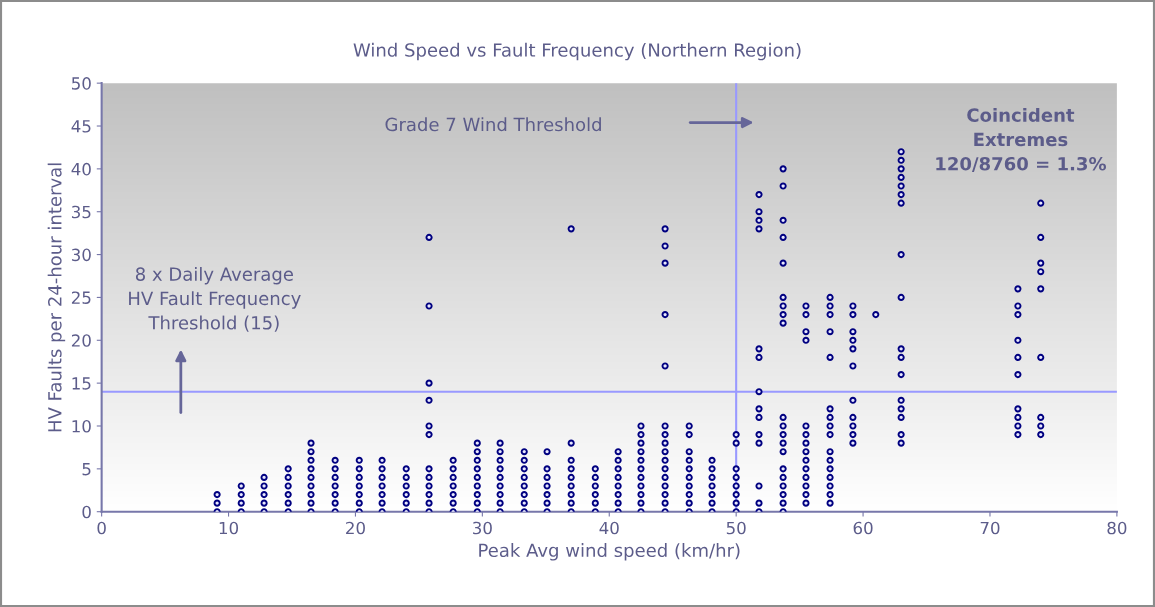 The image size is (1155, 607). I want to click on x-tick-label: 70, so click(990, 528).